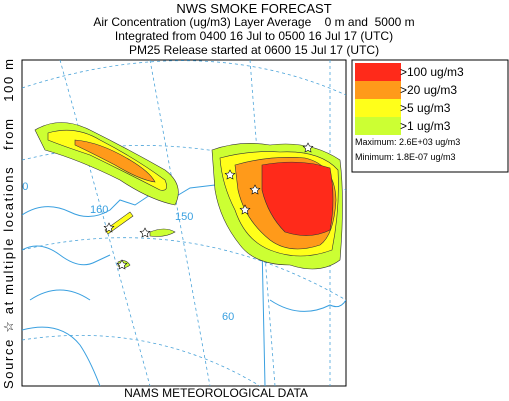 Image resolution: width=509 pixels, height=401 pixels. Describe the element at coordinates (208, 206) in the screenshot. I see `source-markers` at that location.